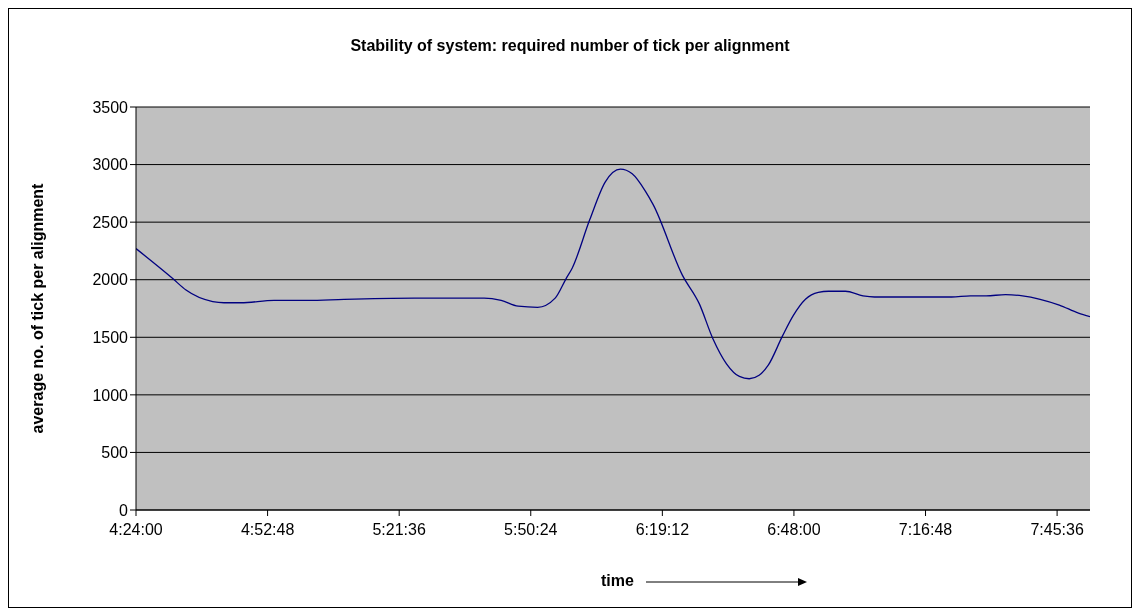 Image resolution: width=1140 pixels, height=616 pixels. I want to click on y-tick-label: 500, so click(115, 453).